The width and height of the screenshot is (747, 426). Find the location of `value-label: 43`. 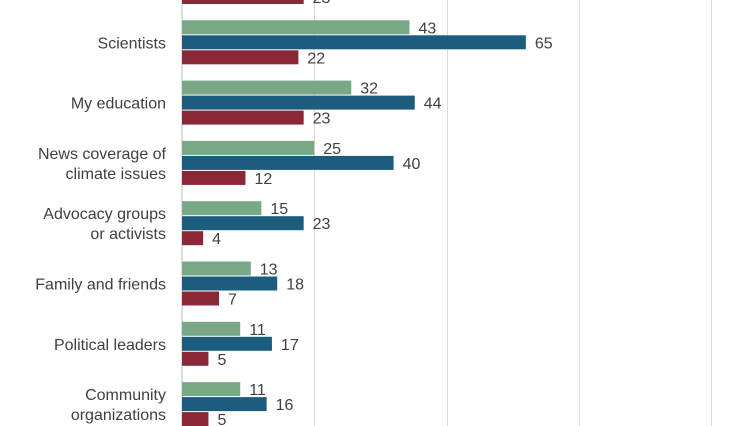

value-label: 43 is located at coordinates (427, 28).